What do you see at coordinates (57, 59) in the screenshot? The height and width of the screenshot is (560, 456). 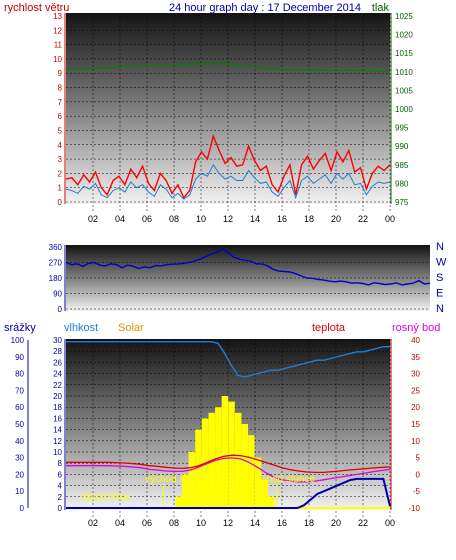 I see `wind-speed-tick-10: 10` at bounding box center [57, 59].